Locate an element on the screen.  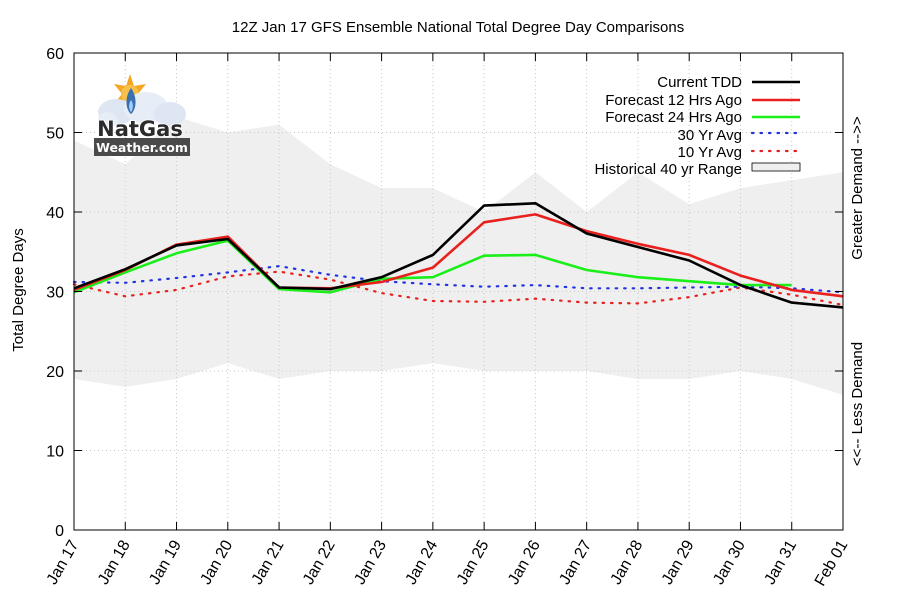
y-tick-label: 50 is located at coordinates (55, 134).